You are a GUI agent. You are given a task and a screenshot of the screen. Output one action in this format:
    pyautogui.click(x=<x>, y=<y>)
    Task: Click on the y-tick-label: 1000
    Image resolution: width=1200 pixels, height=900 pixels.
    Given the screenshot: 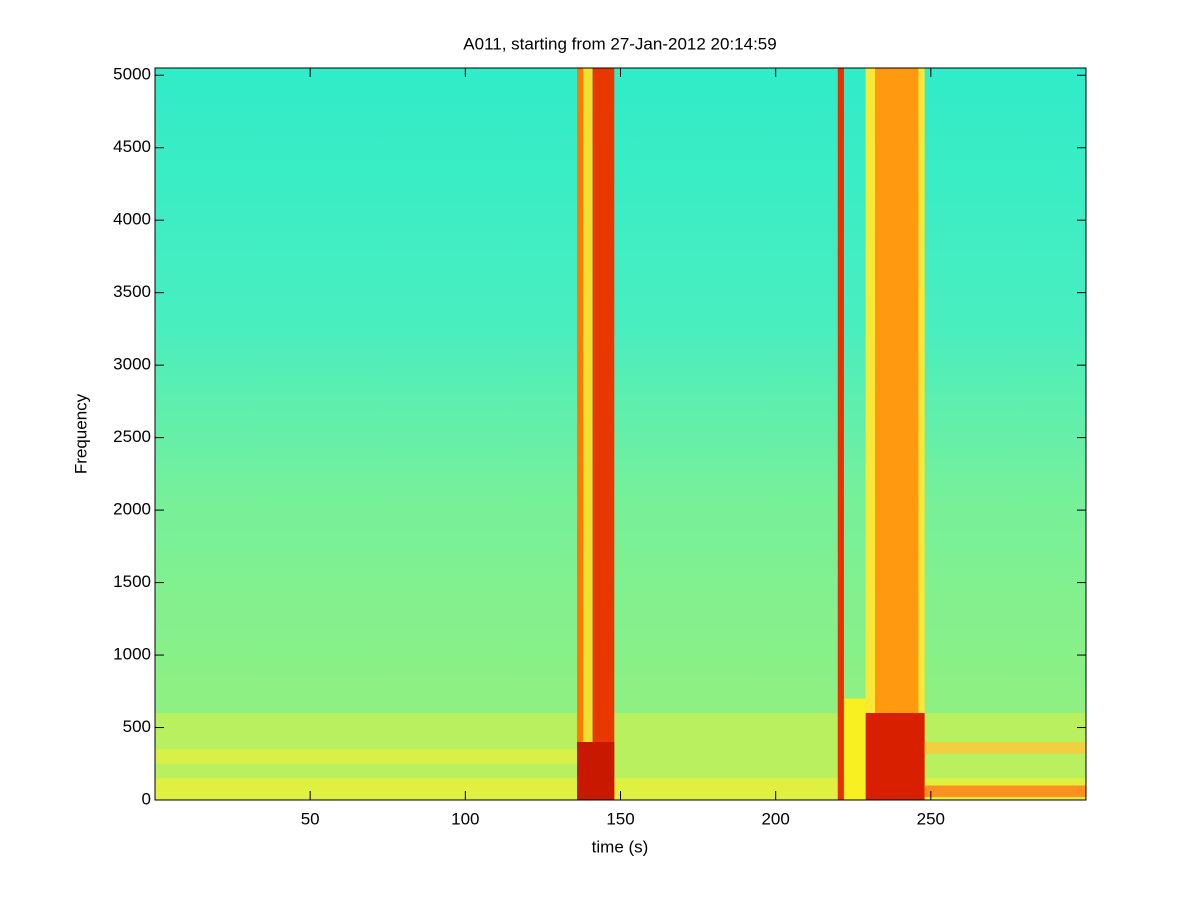 What is the action you would take?
    pyautogui.click(x=132, y=654)
    